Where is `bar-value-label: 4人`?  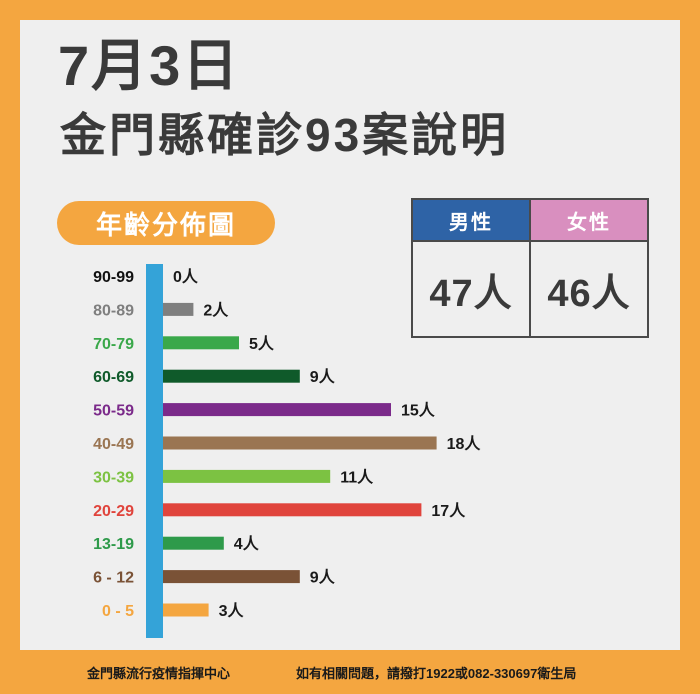
bar-value-label: 4人 is located at coordinates (247, 544).